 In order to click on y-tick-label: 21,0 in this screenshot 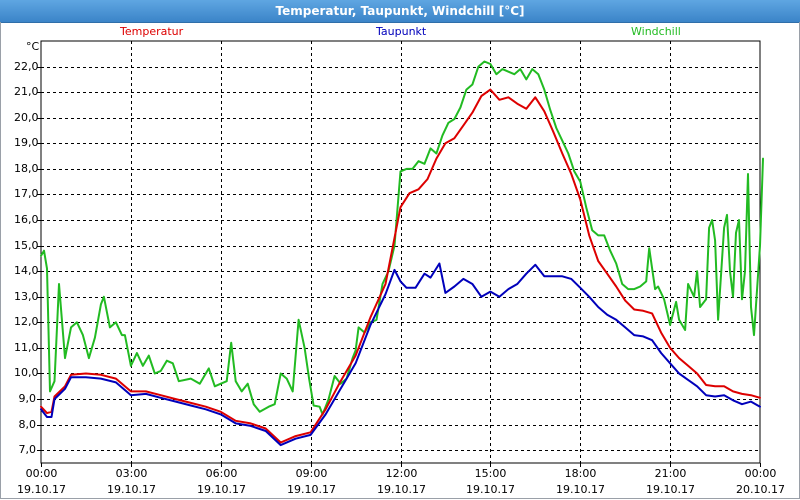, I will do `click(26, 91)`.